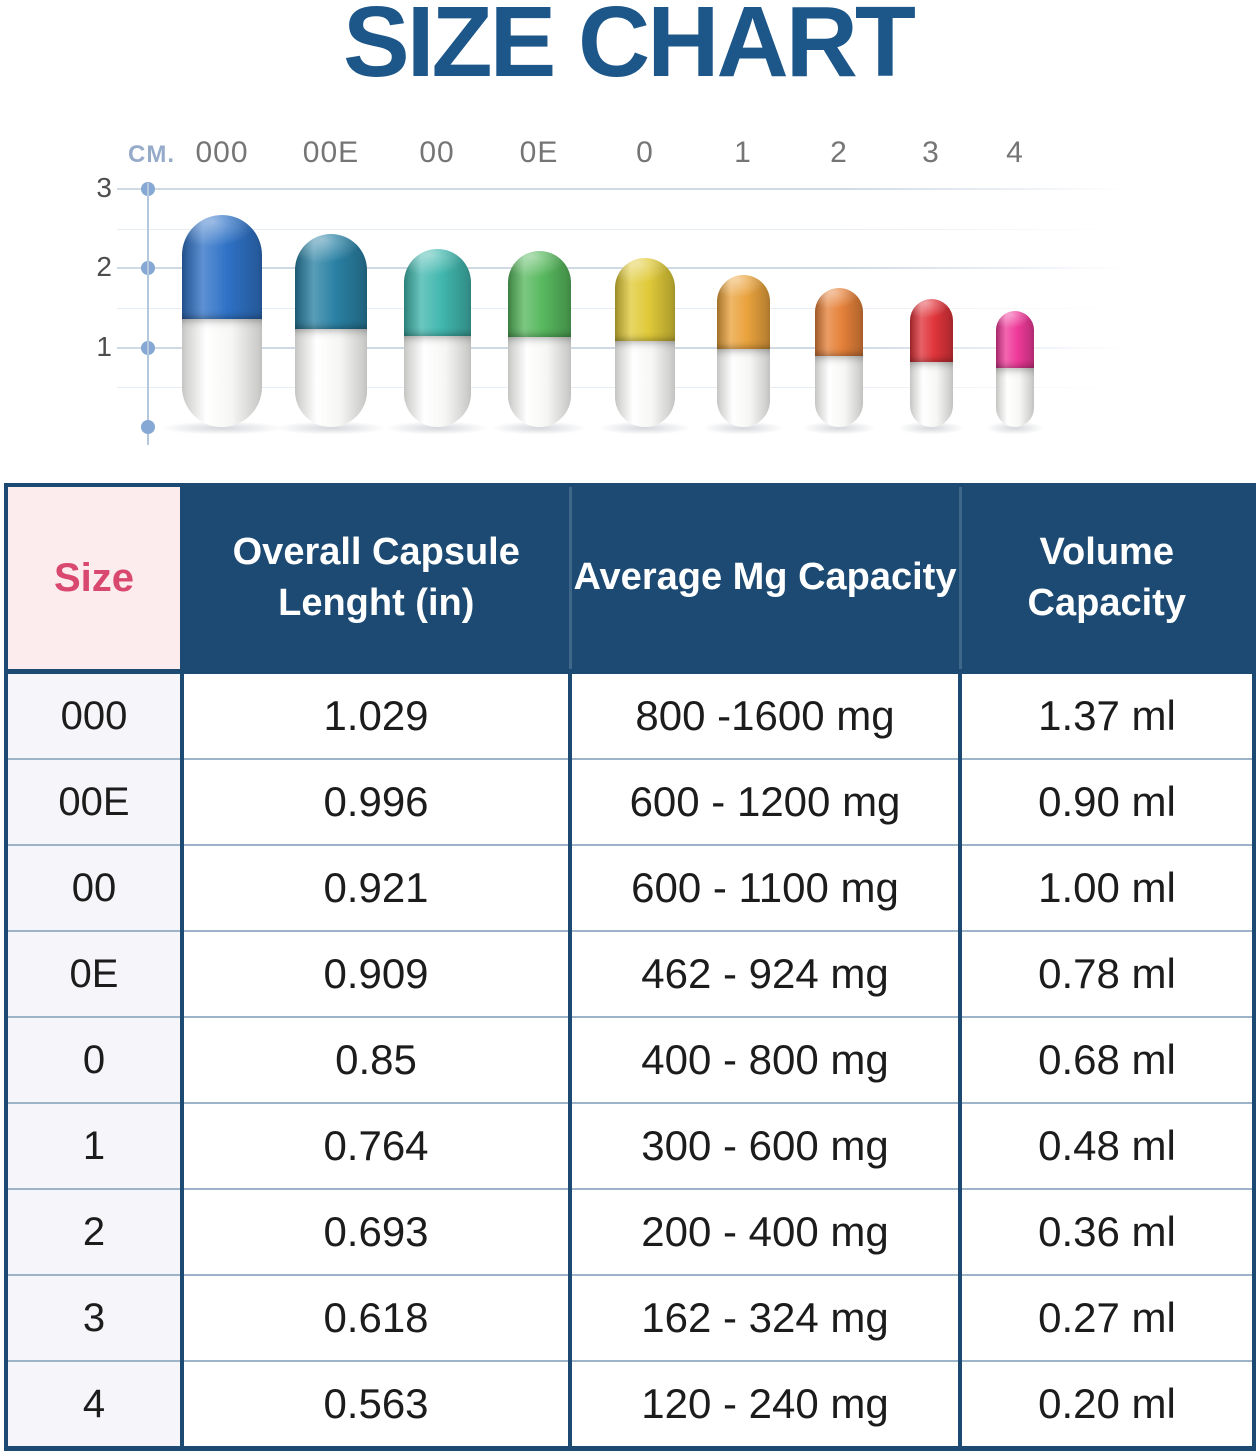 This screenshot has height=1456, width=1256. Describe the element at coordinates (94, 973) in the screenshot. I see `size-cell: 0E` at that location.